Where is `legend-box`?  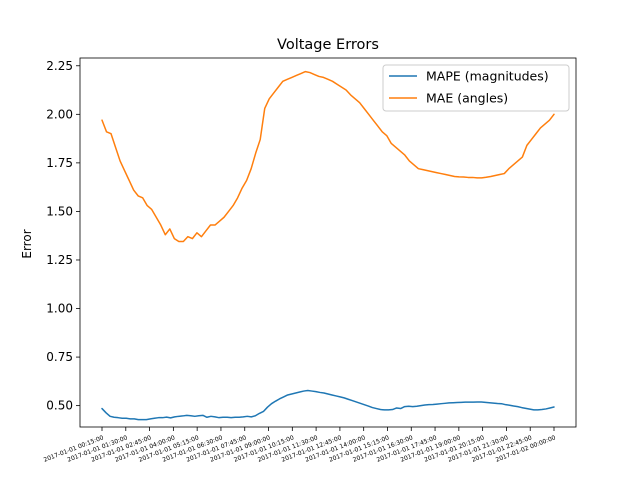
legend-box is located at coordinates (476, 88).